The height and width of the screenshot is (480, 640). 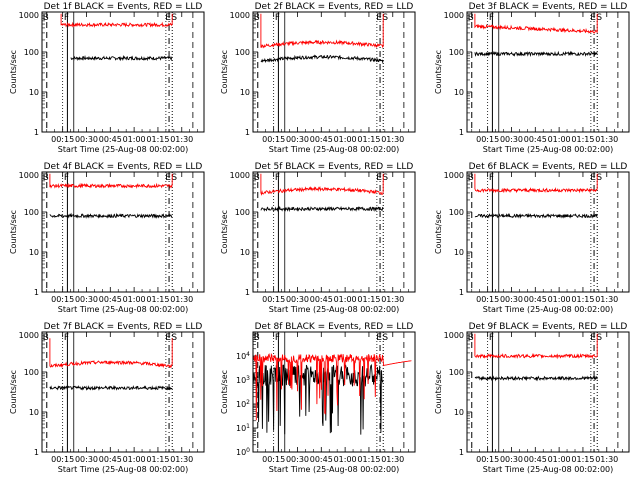 What do you see at coordinates (123, 327) in the screenshot?
I see `panel-title: Det 7f BLACK = Events, RED = LLD` at bounding box center [123, 327].